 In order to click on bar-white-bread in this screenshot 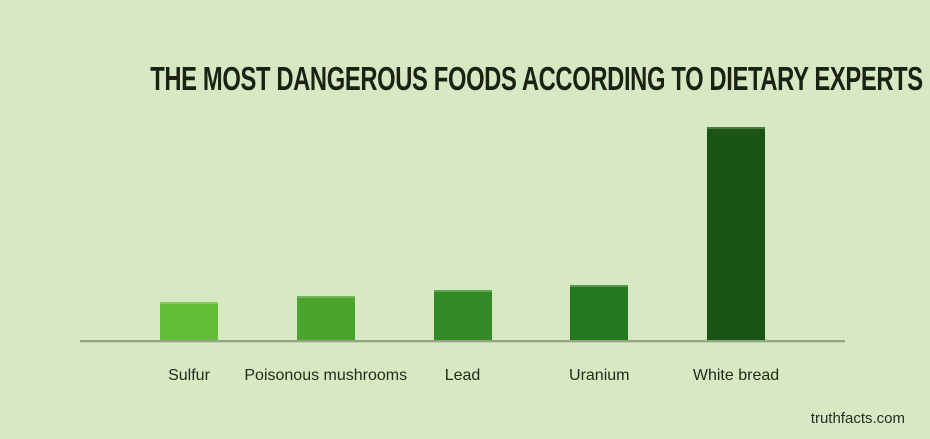, I will do `click(736, 233)`.